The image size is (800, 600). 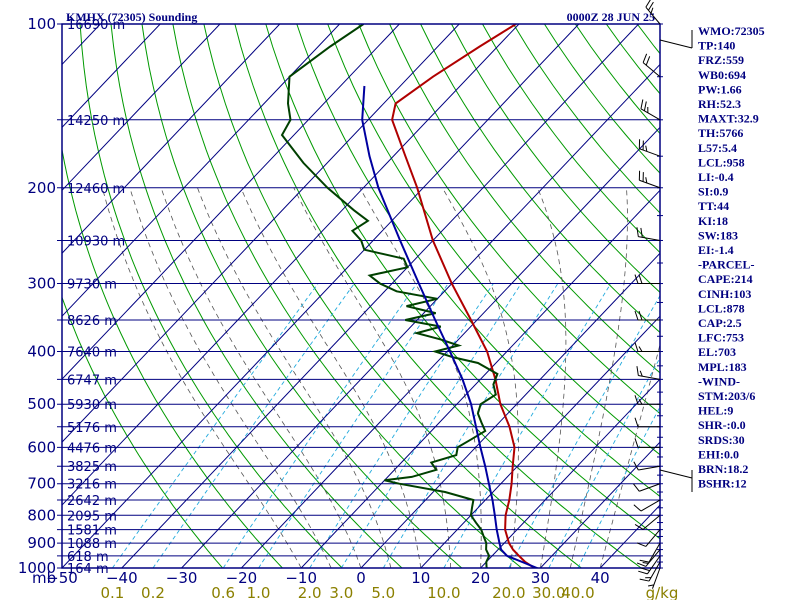 I want to click on index-entry: LI:-0.4, so click(x=716, y=177).